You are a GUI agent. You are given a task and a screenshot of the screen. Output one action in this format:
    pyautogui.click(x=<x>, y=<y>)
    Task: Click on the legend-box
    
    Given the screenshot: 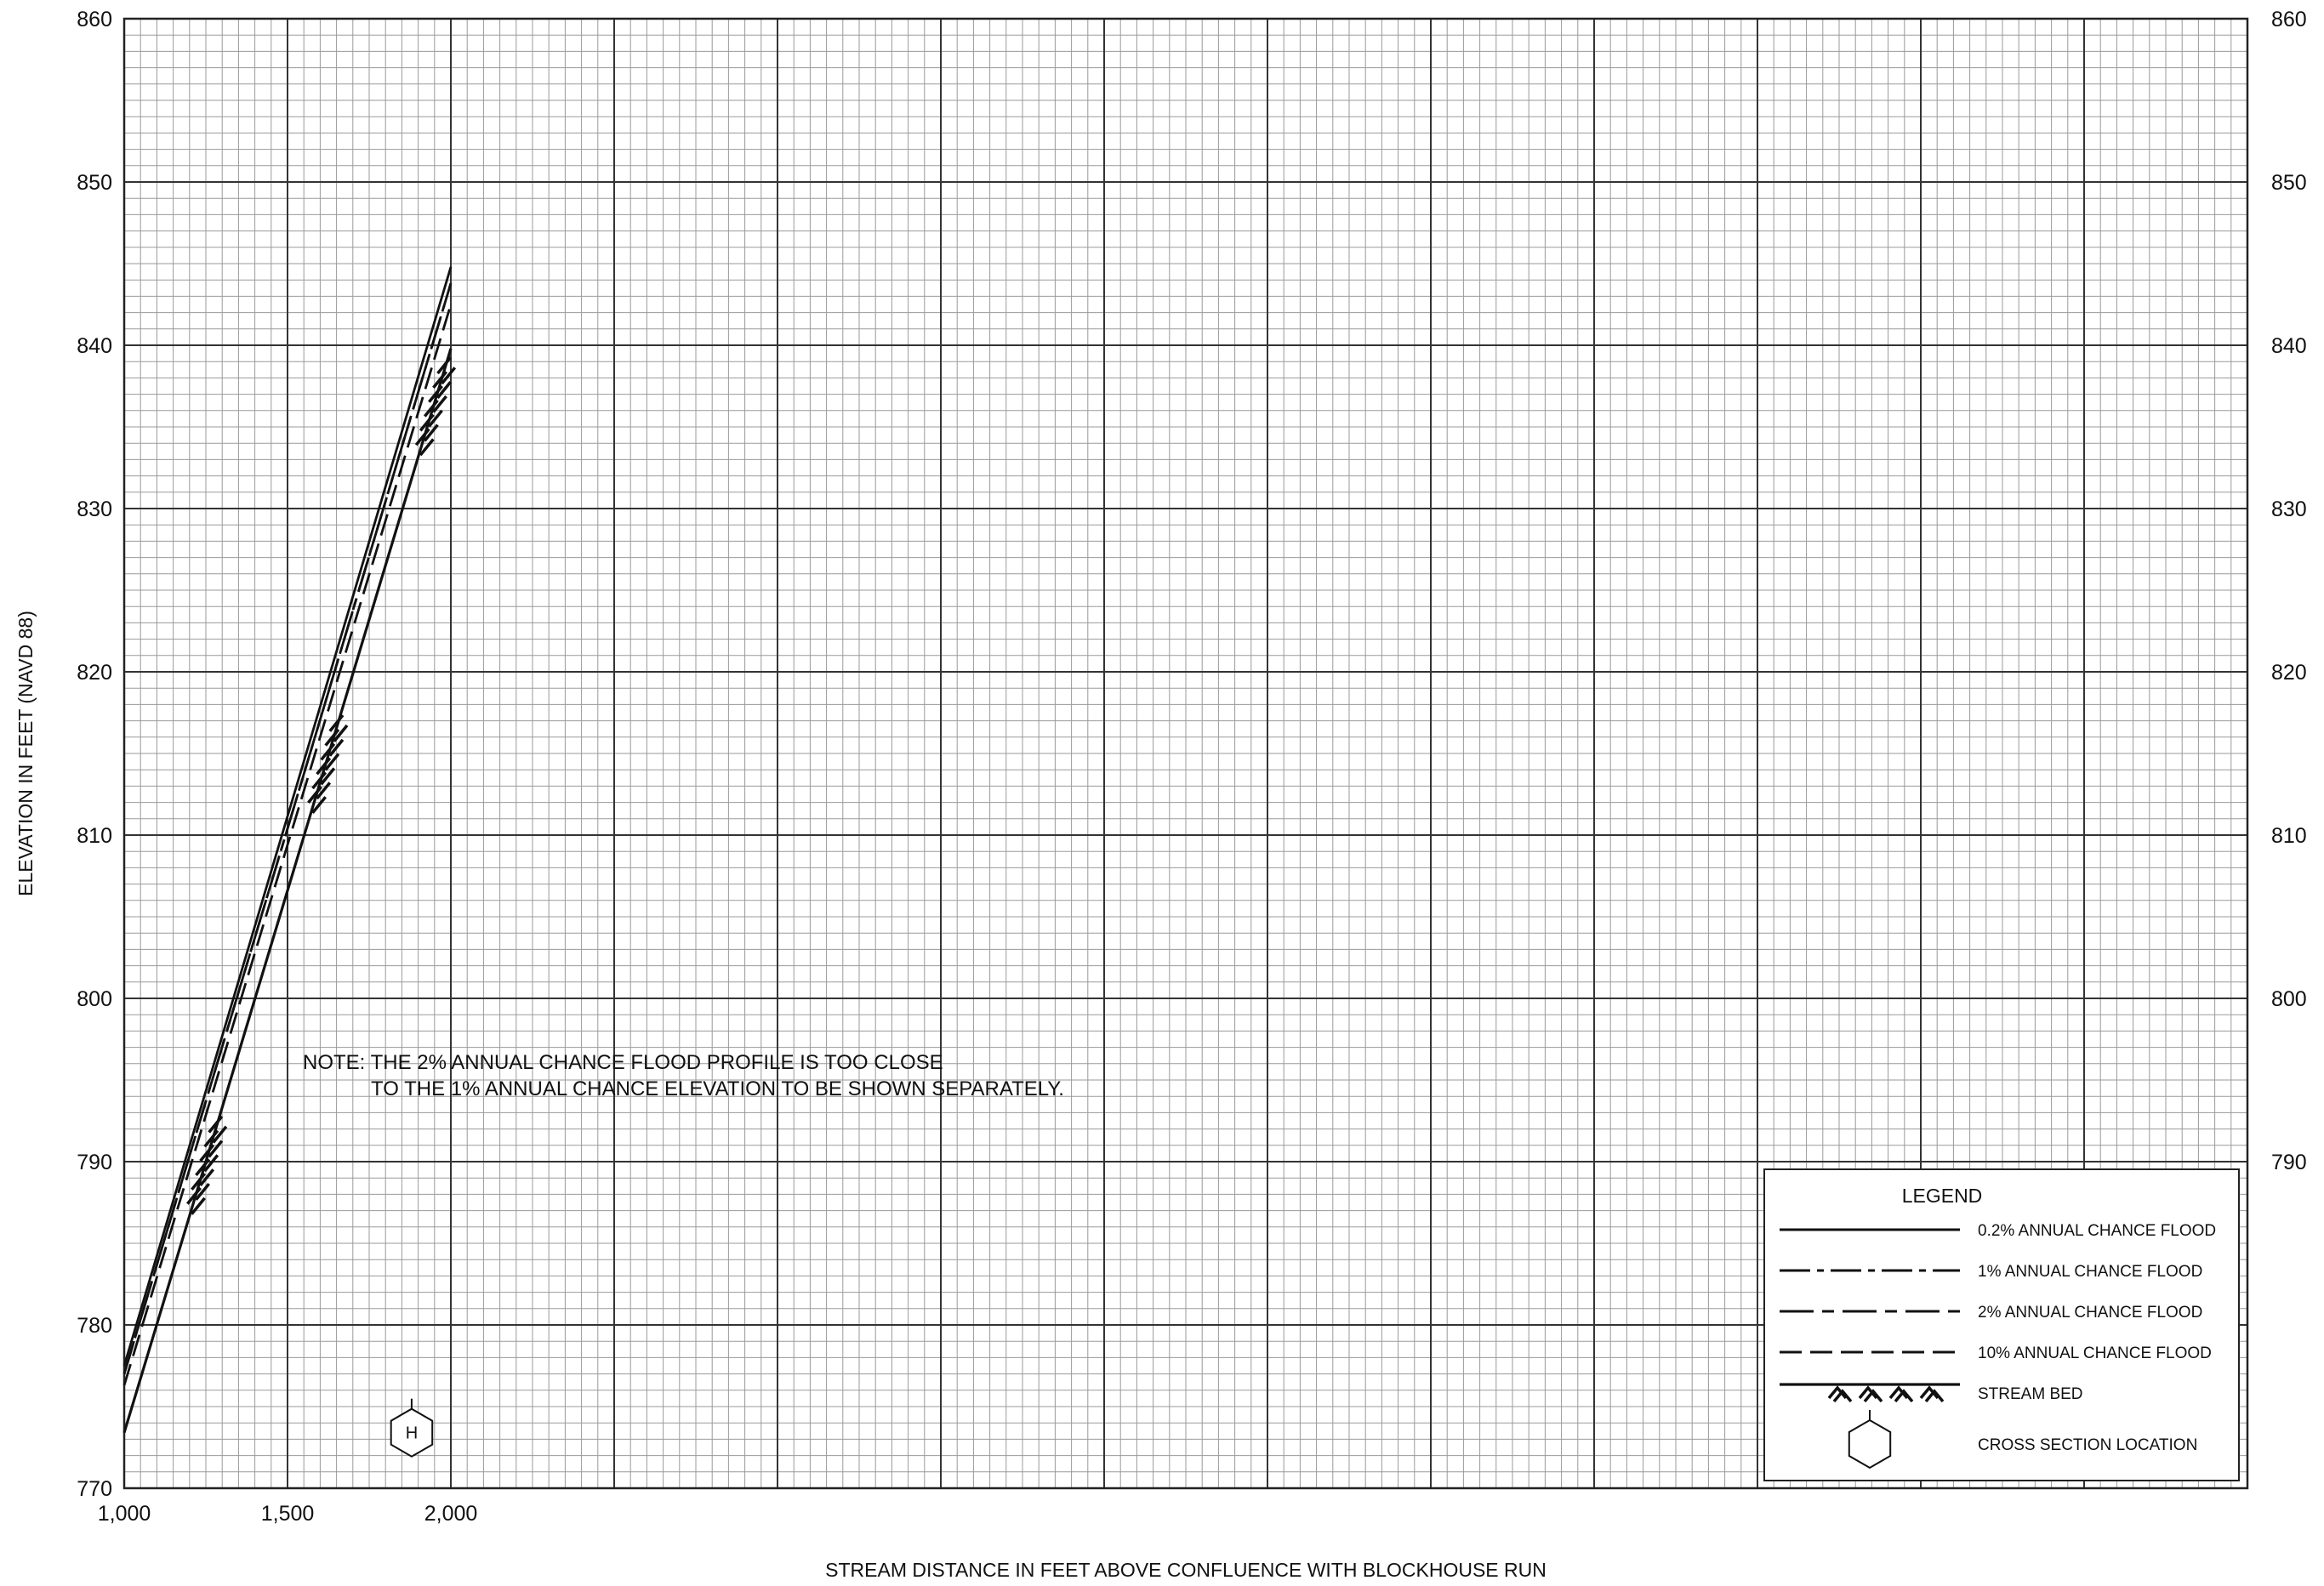 What is the action you would take?
    pyautogui.click(x=2001, y=1324)
    